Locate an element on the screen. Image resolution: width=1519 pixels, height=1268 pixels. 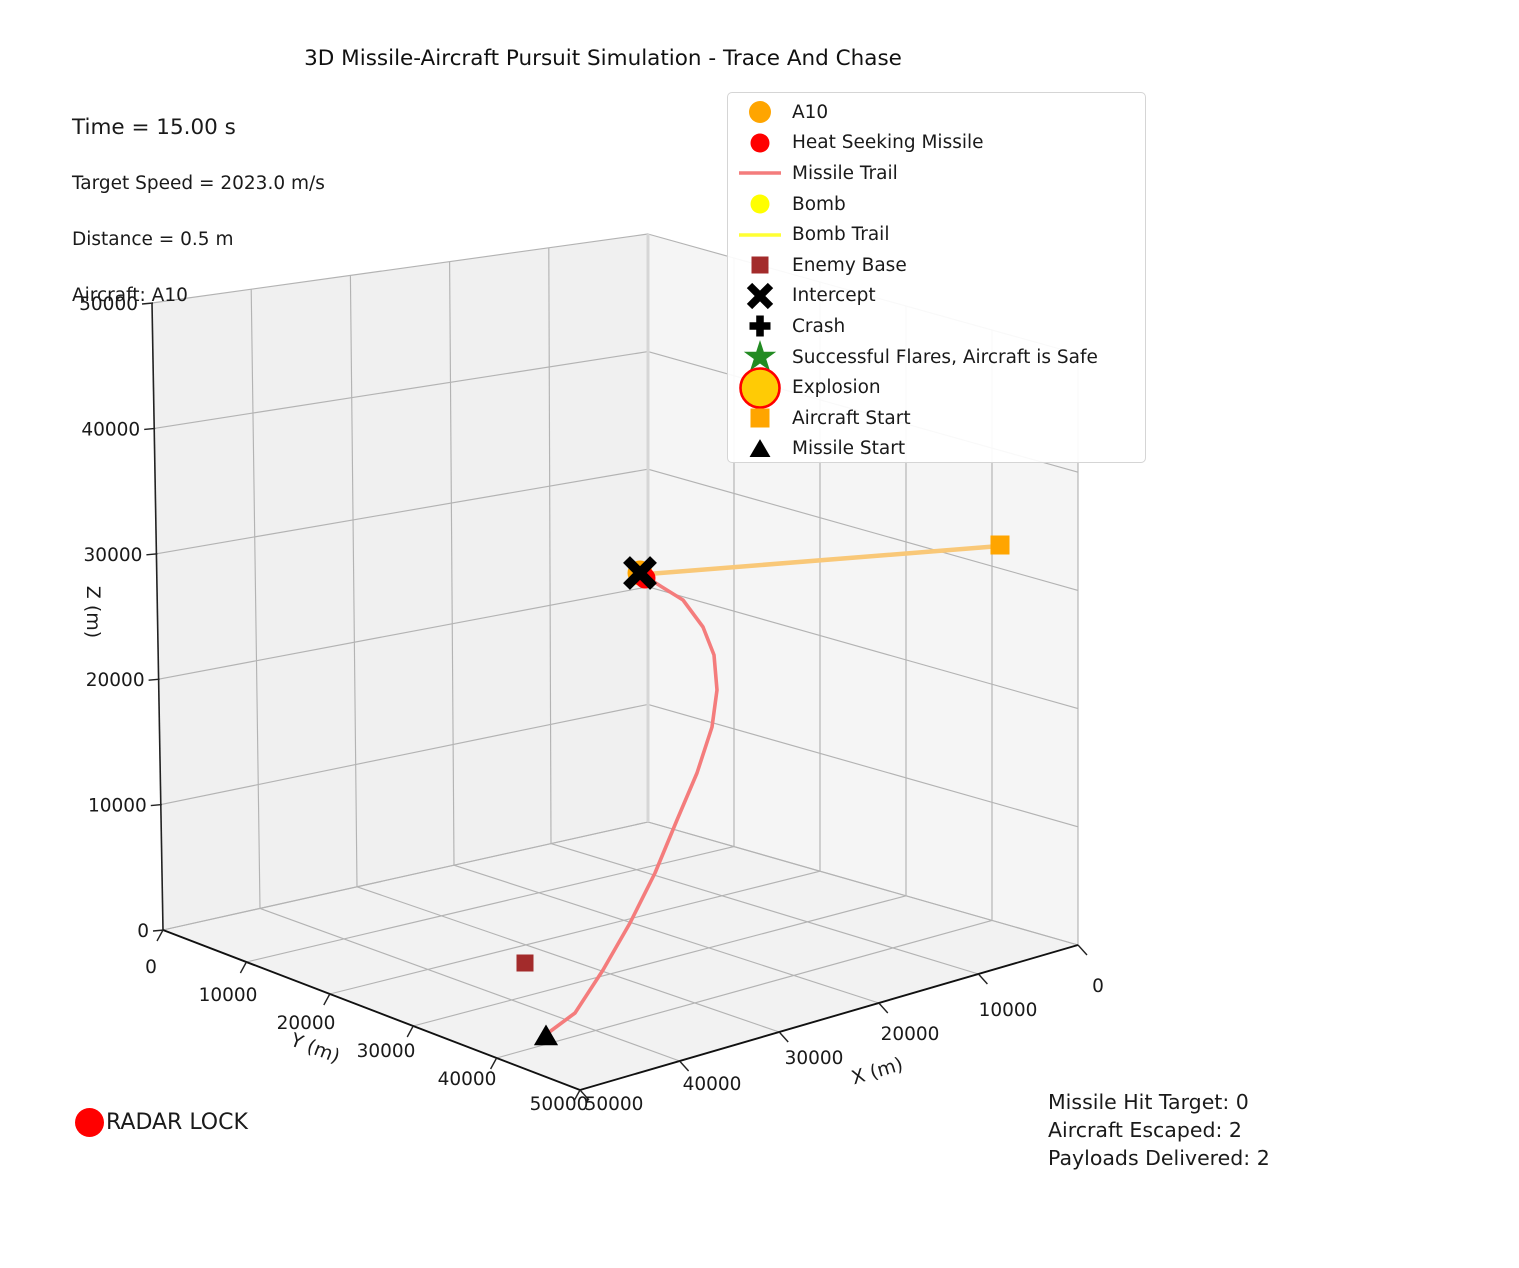
missile-trail is located at coordinates (632, 805).